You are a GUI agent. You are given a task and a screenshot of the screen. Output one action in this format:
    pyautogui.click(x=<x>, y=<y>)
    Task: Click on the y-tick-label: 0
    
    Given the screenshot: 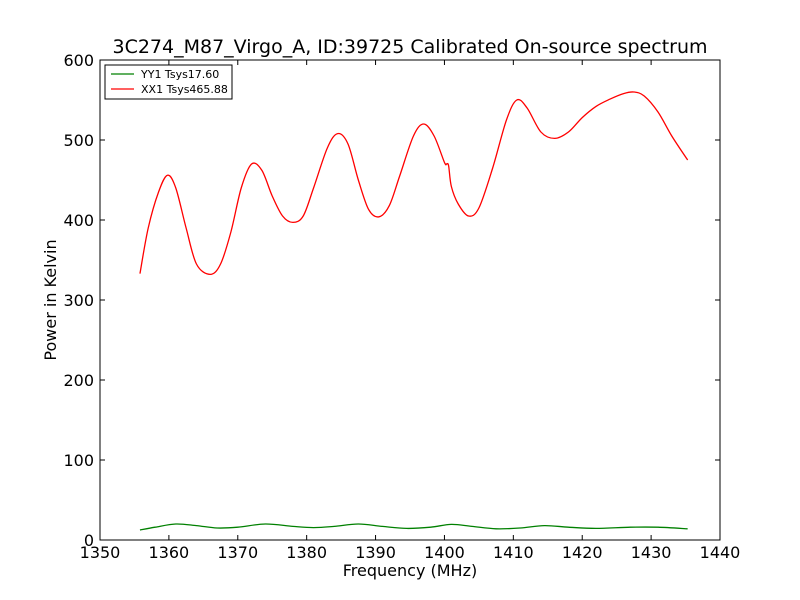 What is the action you would take?
    pyautogui.click(x=89, y=540)
    